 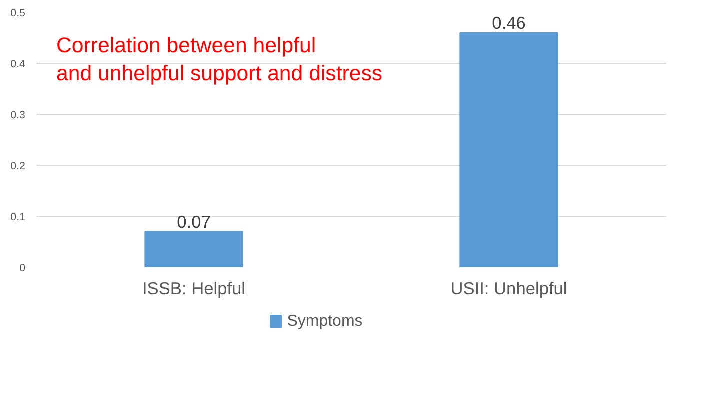 What do you see at coordinates (219, 60) in the screenshot?
I see `text: Correlation between helpful and unhelpful support and distress` at bounding box center [219, 60].